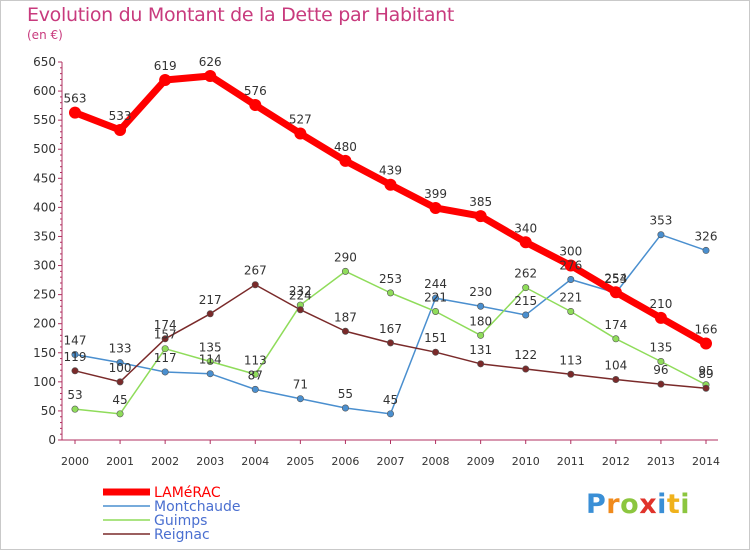 Image resolution: width=750 pixels, height=550 pixels. I want to click on x-tick-label: 2003, so click(210, 461).